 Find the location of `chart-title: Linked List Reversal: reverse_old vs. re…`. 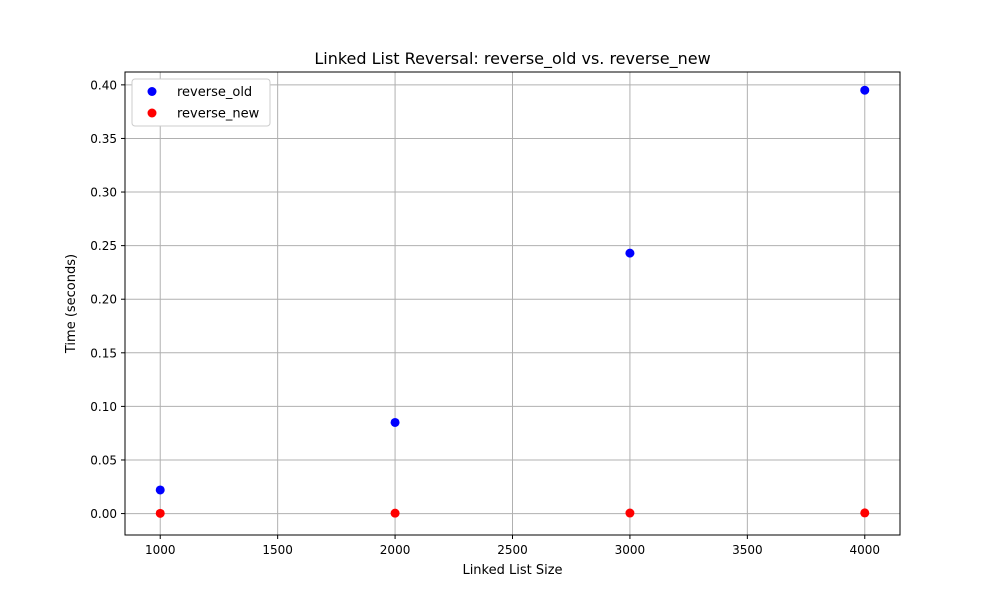

chart-title: Linked List Reversal: reverse_old vs. re… is located at coordinates (512, 59).